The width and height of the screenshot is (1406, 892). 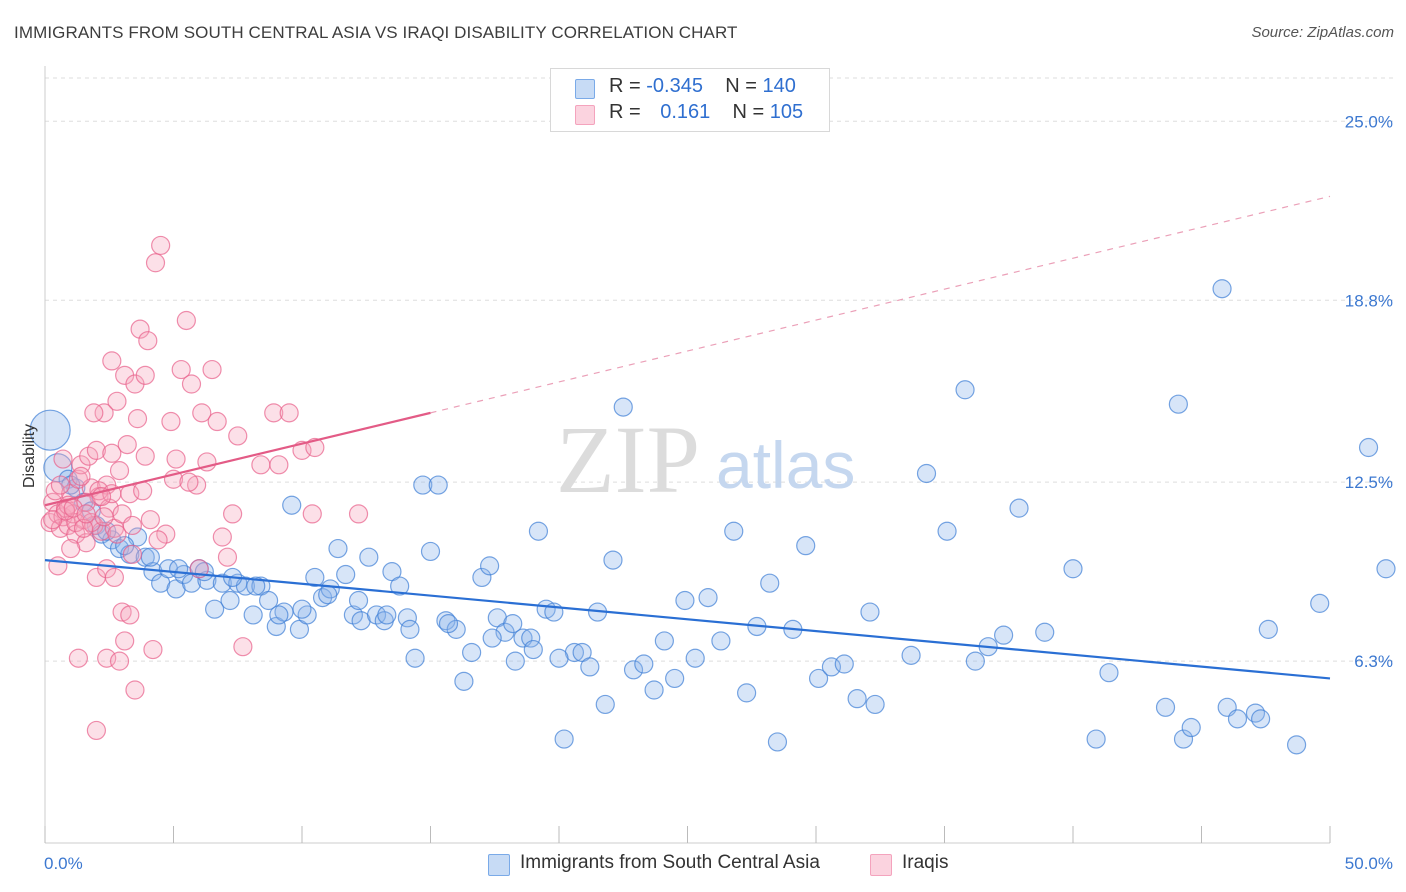 What do you see at coordinates (785, 465) in the screenshot?
I see `watermark-atlas: atlas` at bounding box center [785, 465].